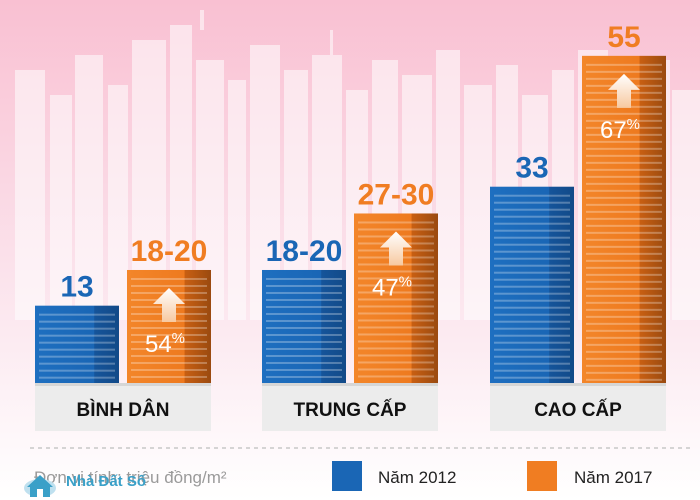 The width and height of the screenshot is (700, 500). I want to click on brand-name: Nhà Đất Số, so click(106, 481).